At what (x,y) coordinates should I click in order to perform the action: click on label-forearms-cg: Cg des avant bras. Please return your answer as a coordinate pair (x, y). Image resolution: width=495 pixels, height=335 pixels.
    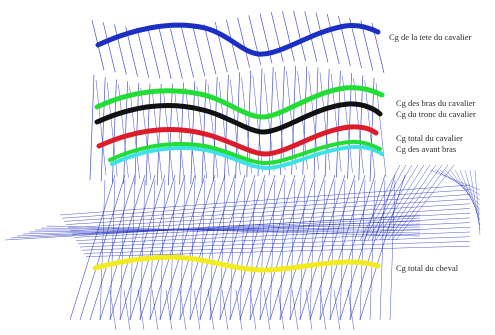
    Looking at the image, I should click on (426, 149).